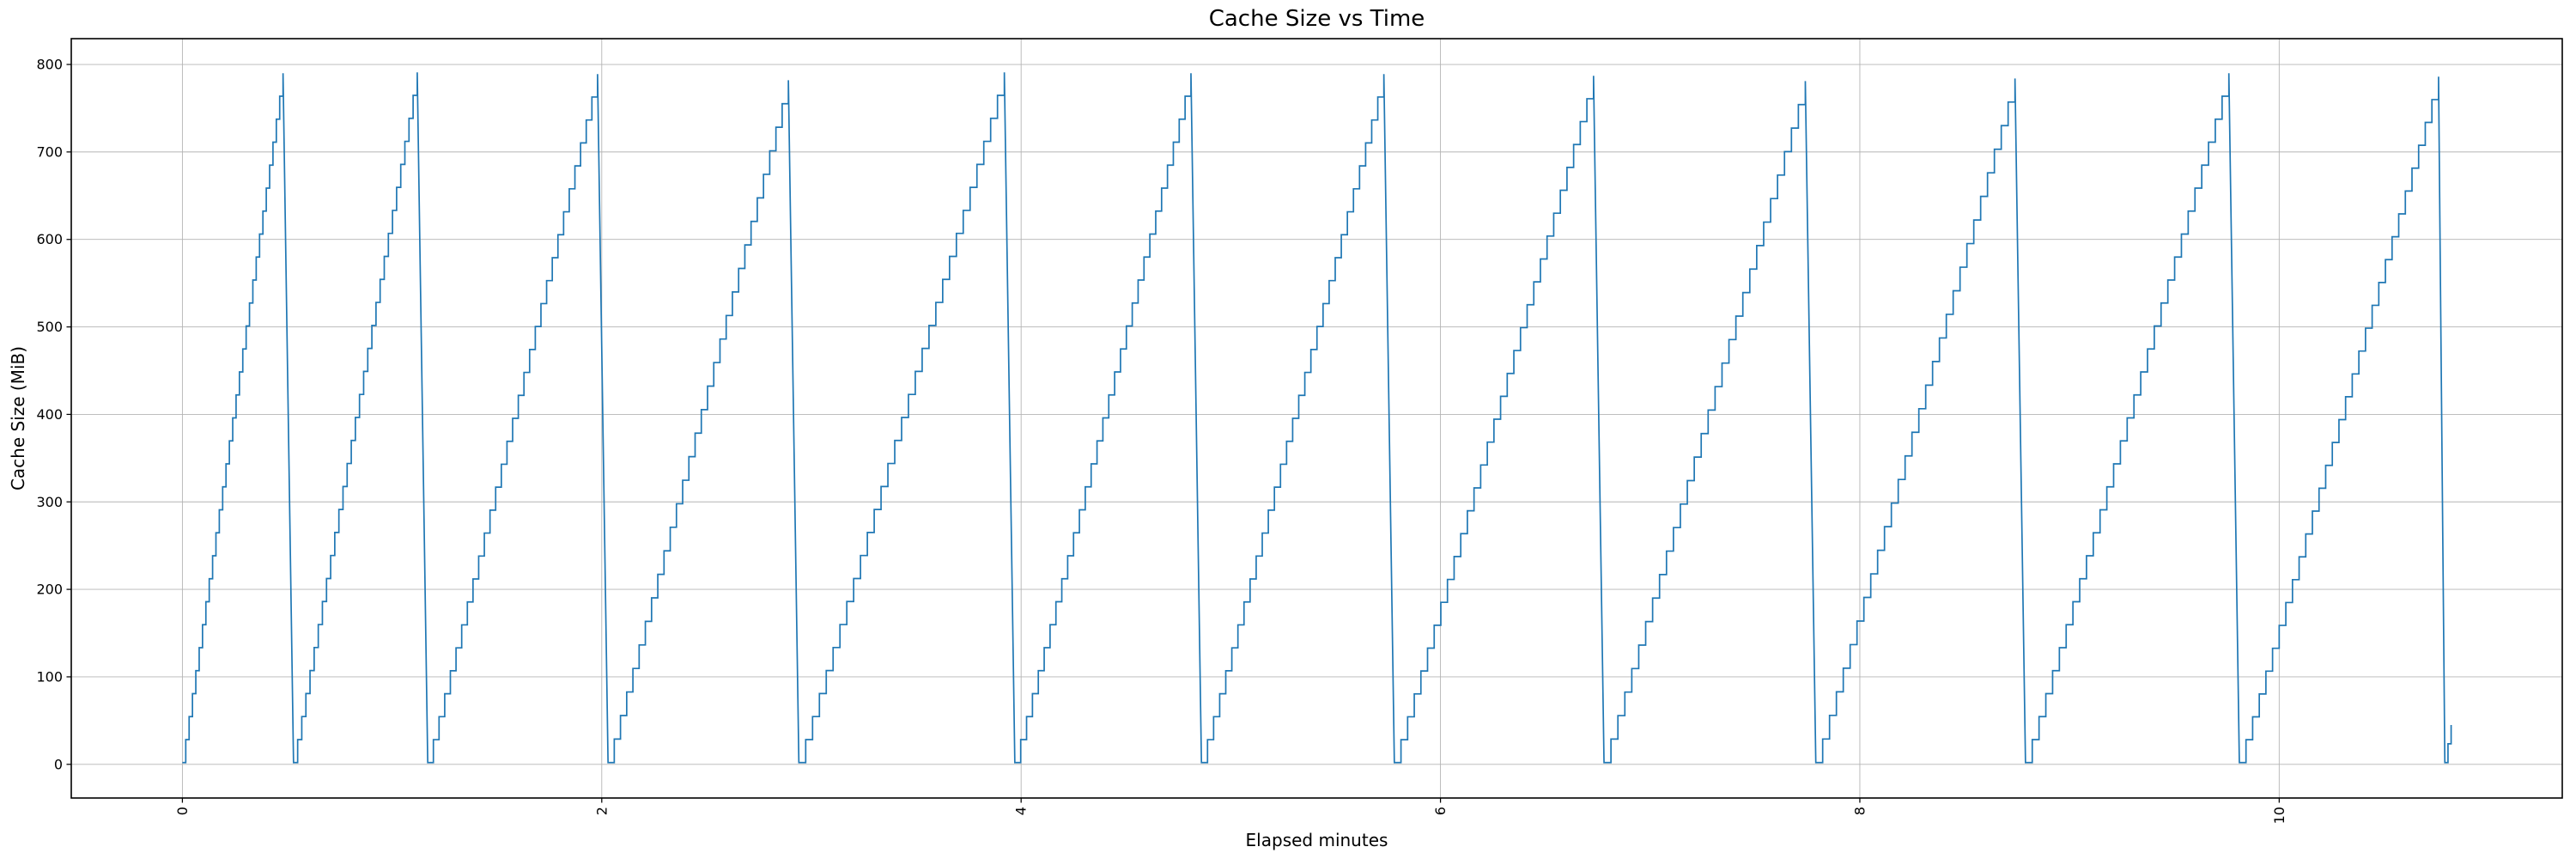 The width and height of the screenshot is (2576, 859). I want to click on y-tick-label: 500, so click(49, 327).